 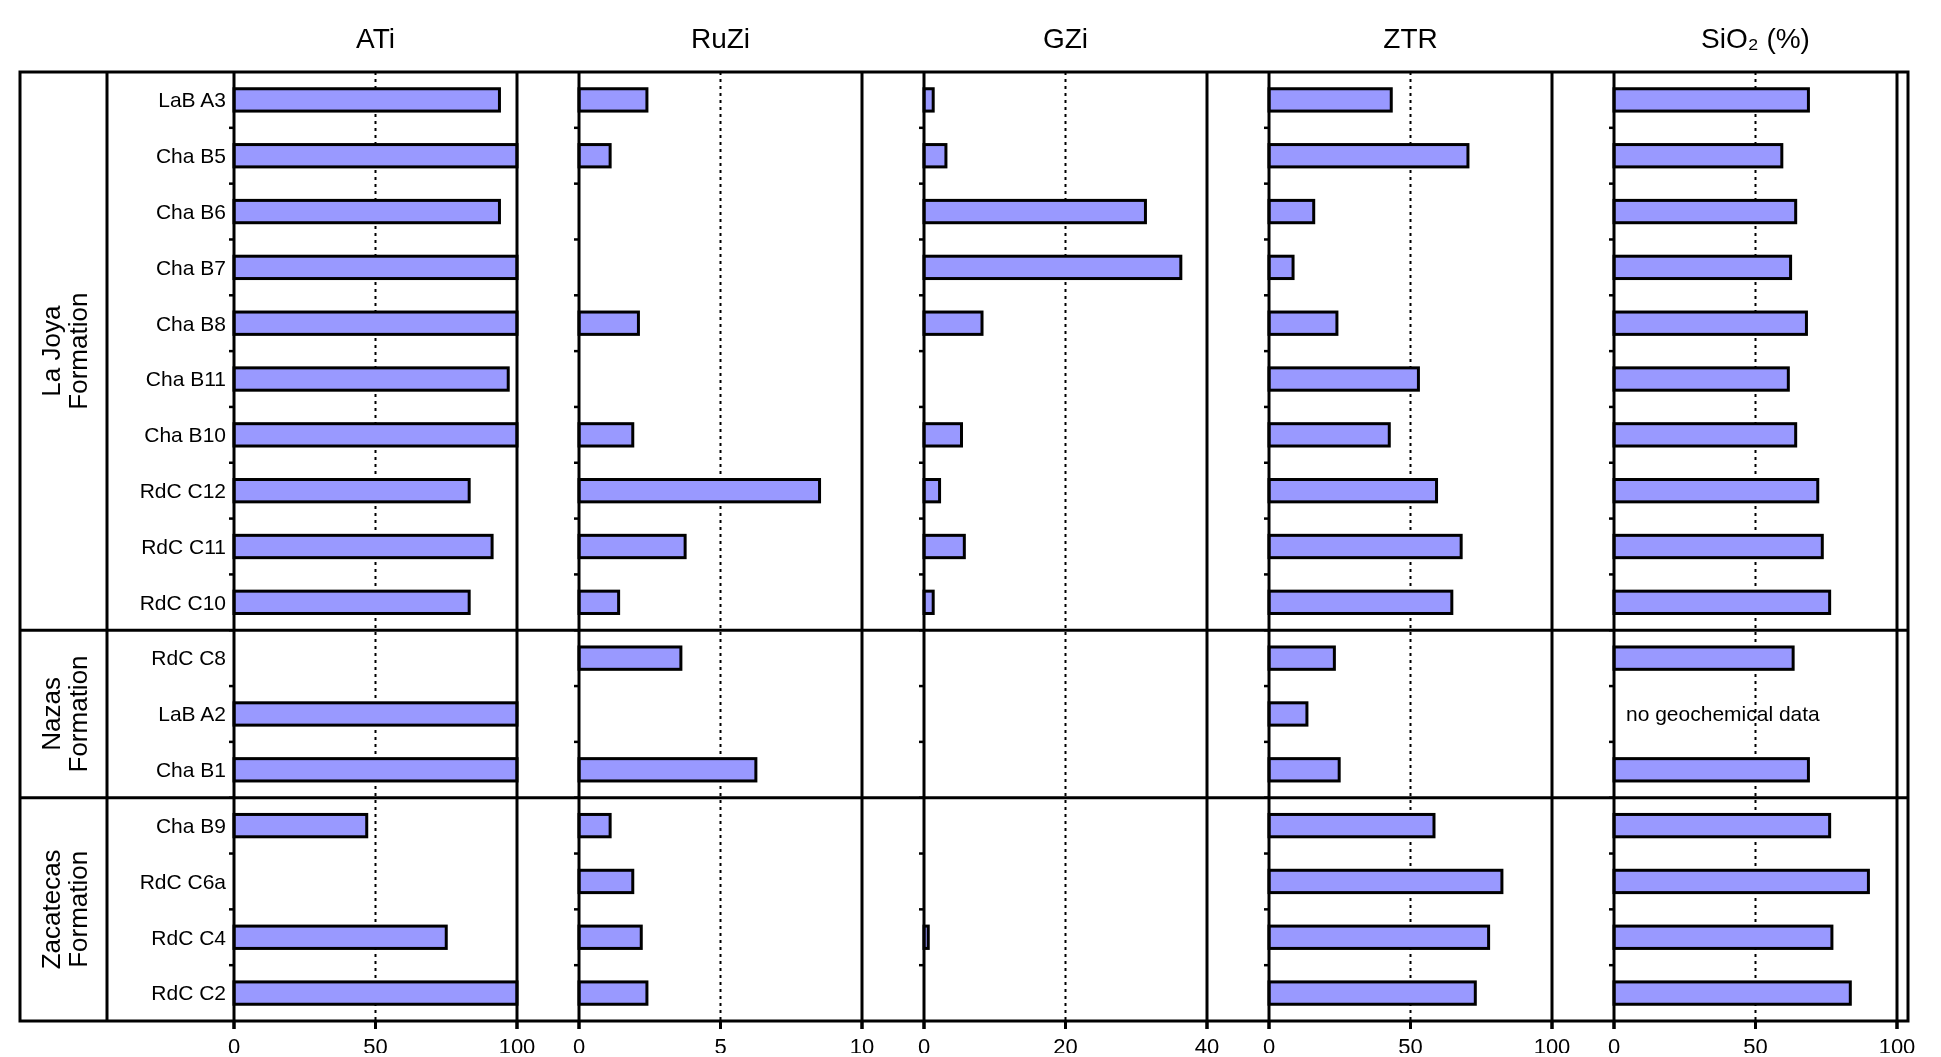 I want to click on y-tick-label: RdC C8, so click(x=188, y=658).